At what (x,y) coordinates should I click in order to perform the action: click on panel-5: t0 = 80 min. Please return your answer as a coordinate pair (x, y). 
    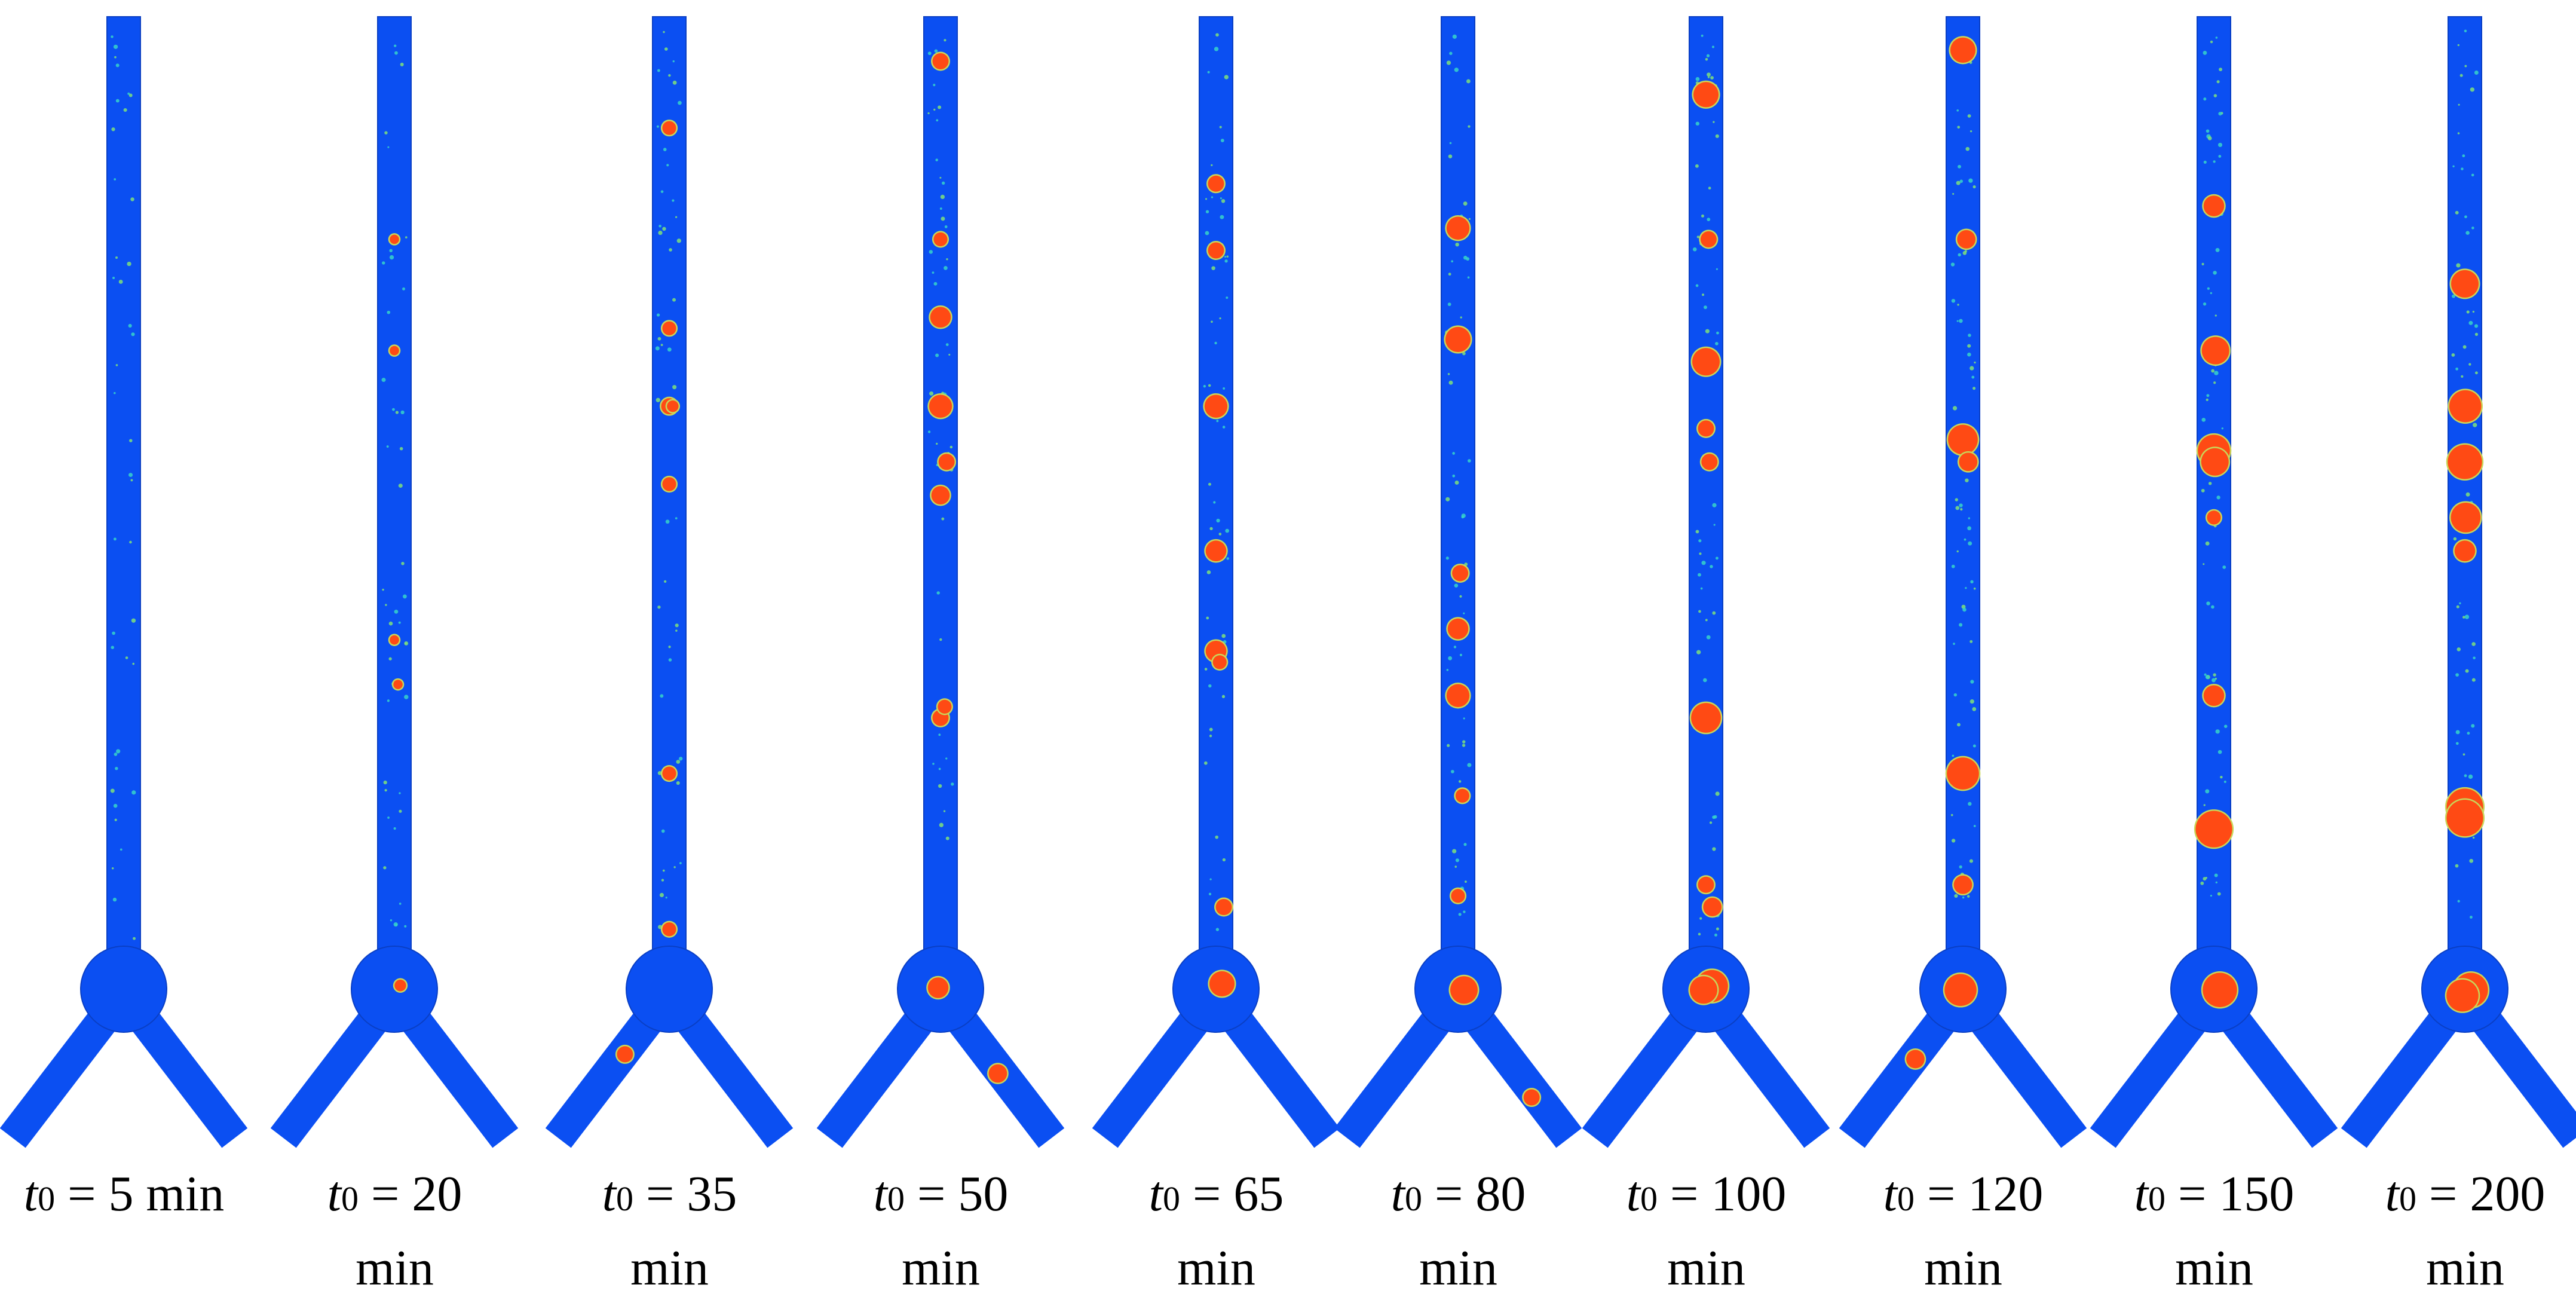
    Looking at the image, I should click on (1458, 649).